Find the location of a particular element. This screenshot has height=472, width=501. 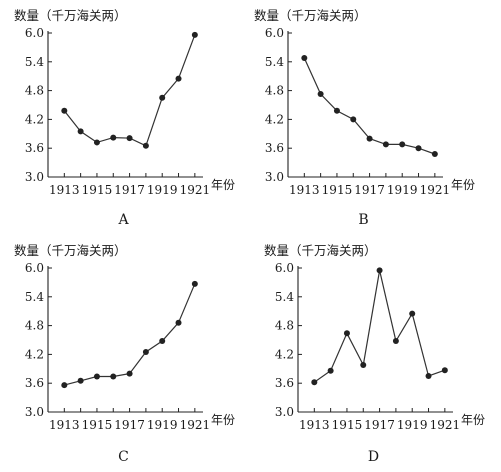

chart-d-x-axis-unit: 年份 is located at coordinates (473, 420).